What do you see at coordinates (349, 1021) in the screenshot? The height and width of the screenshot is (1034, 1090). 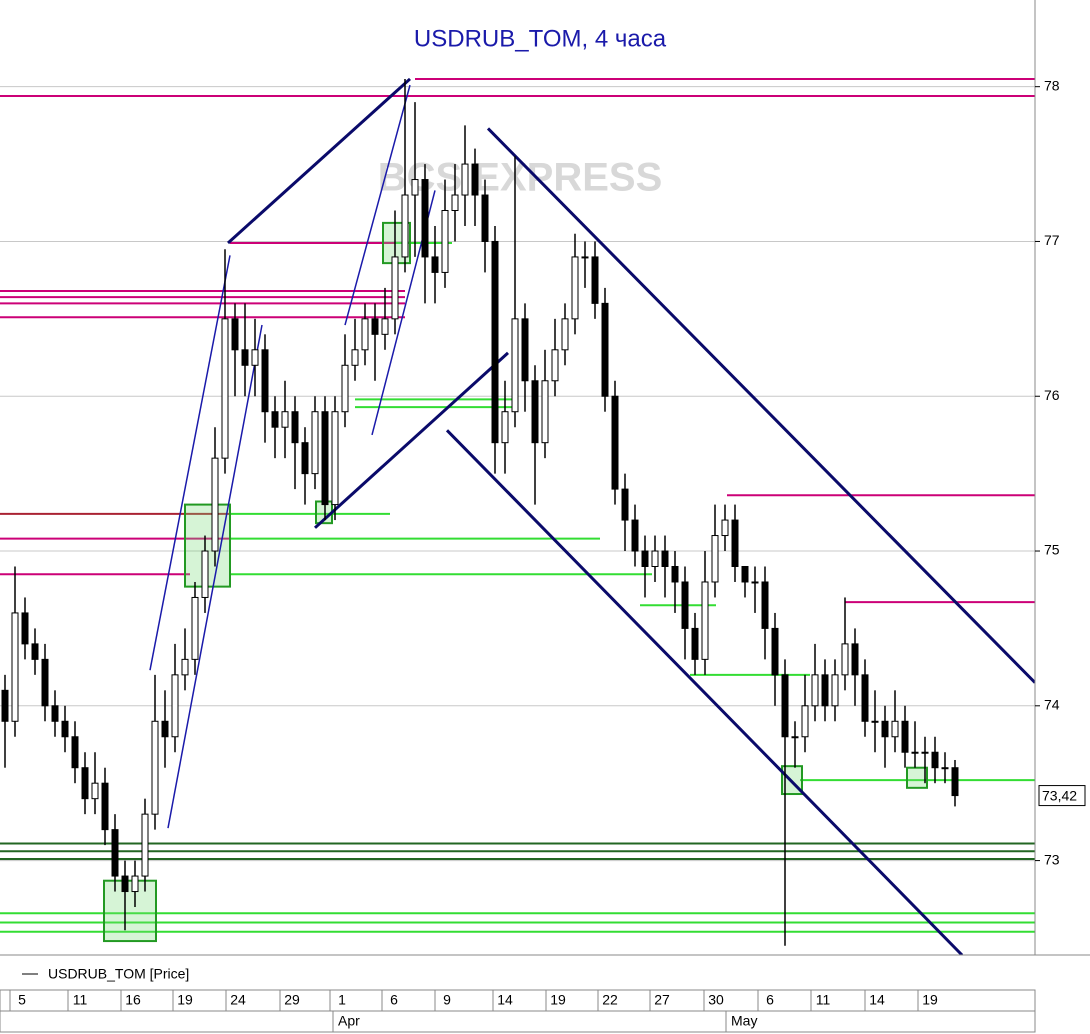 I see `month-label: Apr` at bounding box center [349, 1021].